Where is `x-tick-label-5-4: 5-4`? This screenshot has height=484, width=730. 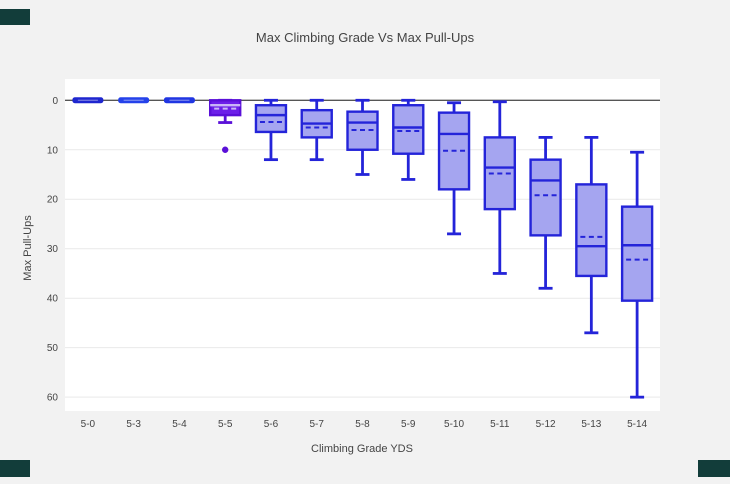 x-tick-label-5-4: 5-4 is located at coordinates (179, 424).